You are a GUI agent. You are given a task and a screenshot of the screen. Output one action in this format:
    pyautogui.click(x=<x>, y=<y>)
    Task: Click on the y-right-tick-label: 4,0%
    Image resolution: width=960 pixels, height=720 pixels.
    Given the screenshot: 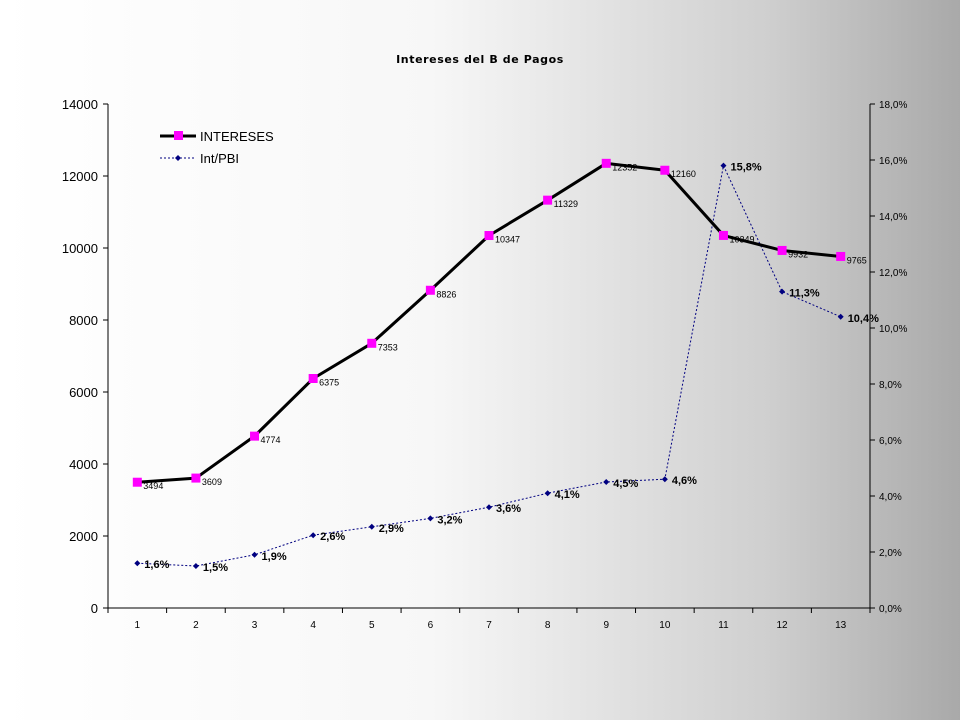 What is the action you would take?
    pyautogui.click(x=890, y=497)
    